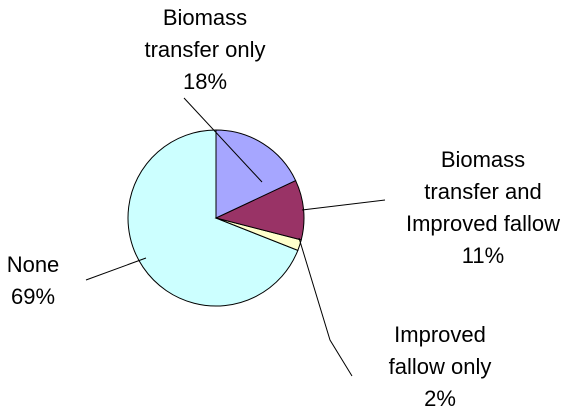 This screenshot has height=414, width=574. Describe the element at coordinates (483, 191) in the screenshot. I see `category-name: Biomass transfer and Improved fallow` at that location.